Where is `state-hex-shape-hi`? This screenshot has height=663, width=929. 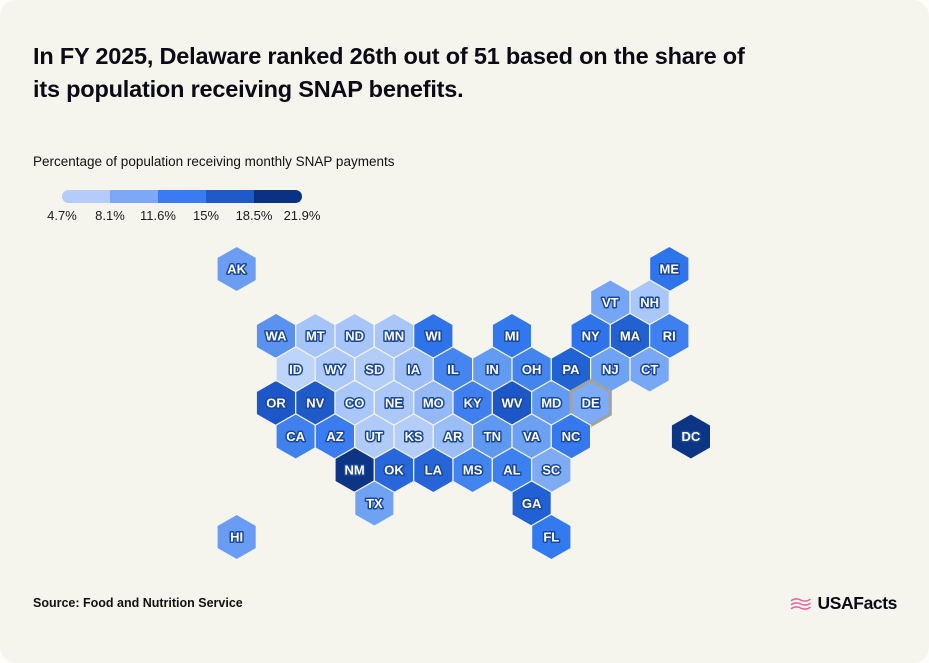 state-hex-shape-hi is located at coordinates (236, 537).